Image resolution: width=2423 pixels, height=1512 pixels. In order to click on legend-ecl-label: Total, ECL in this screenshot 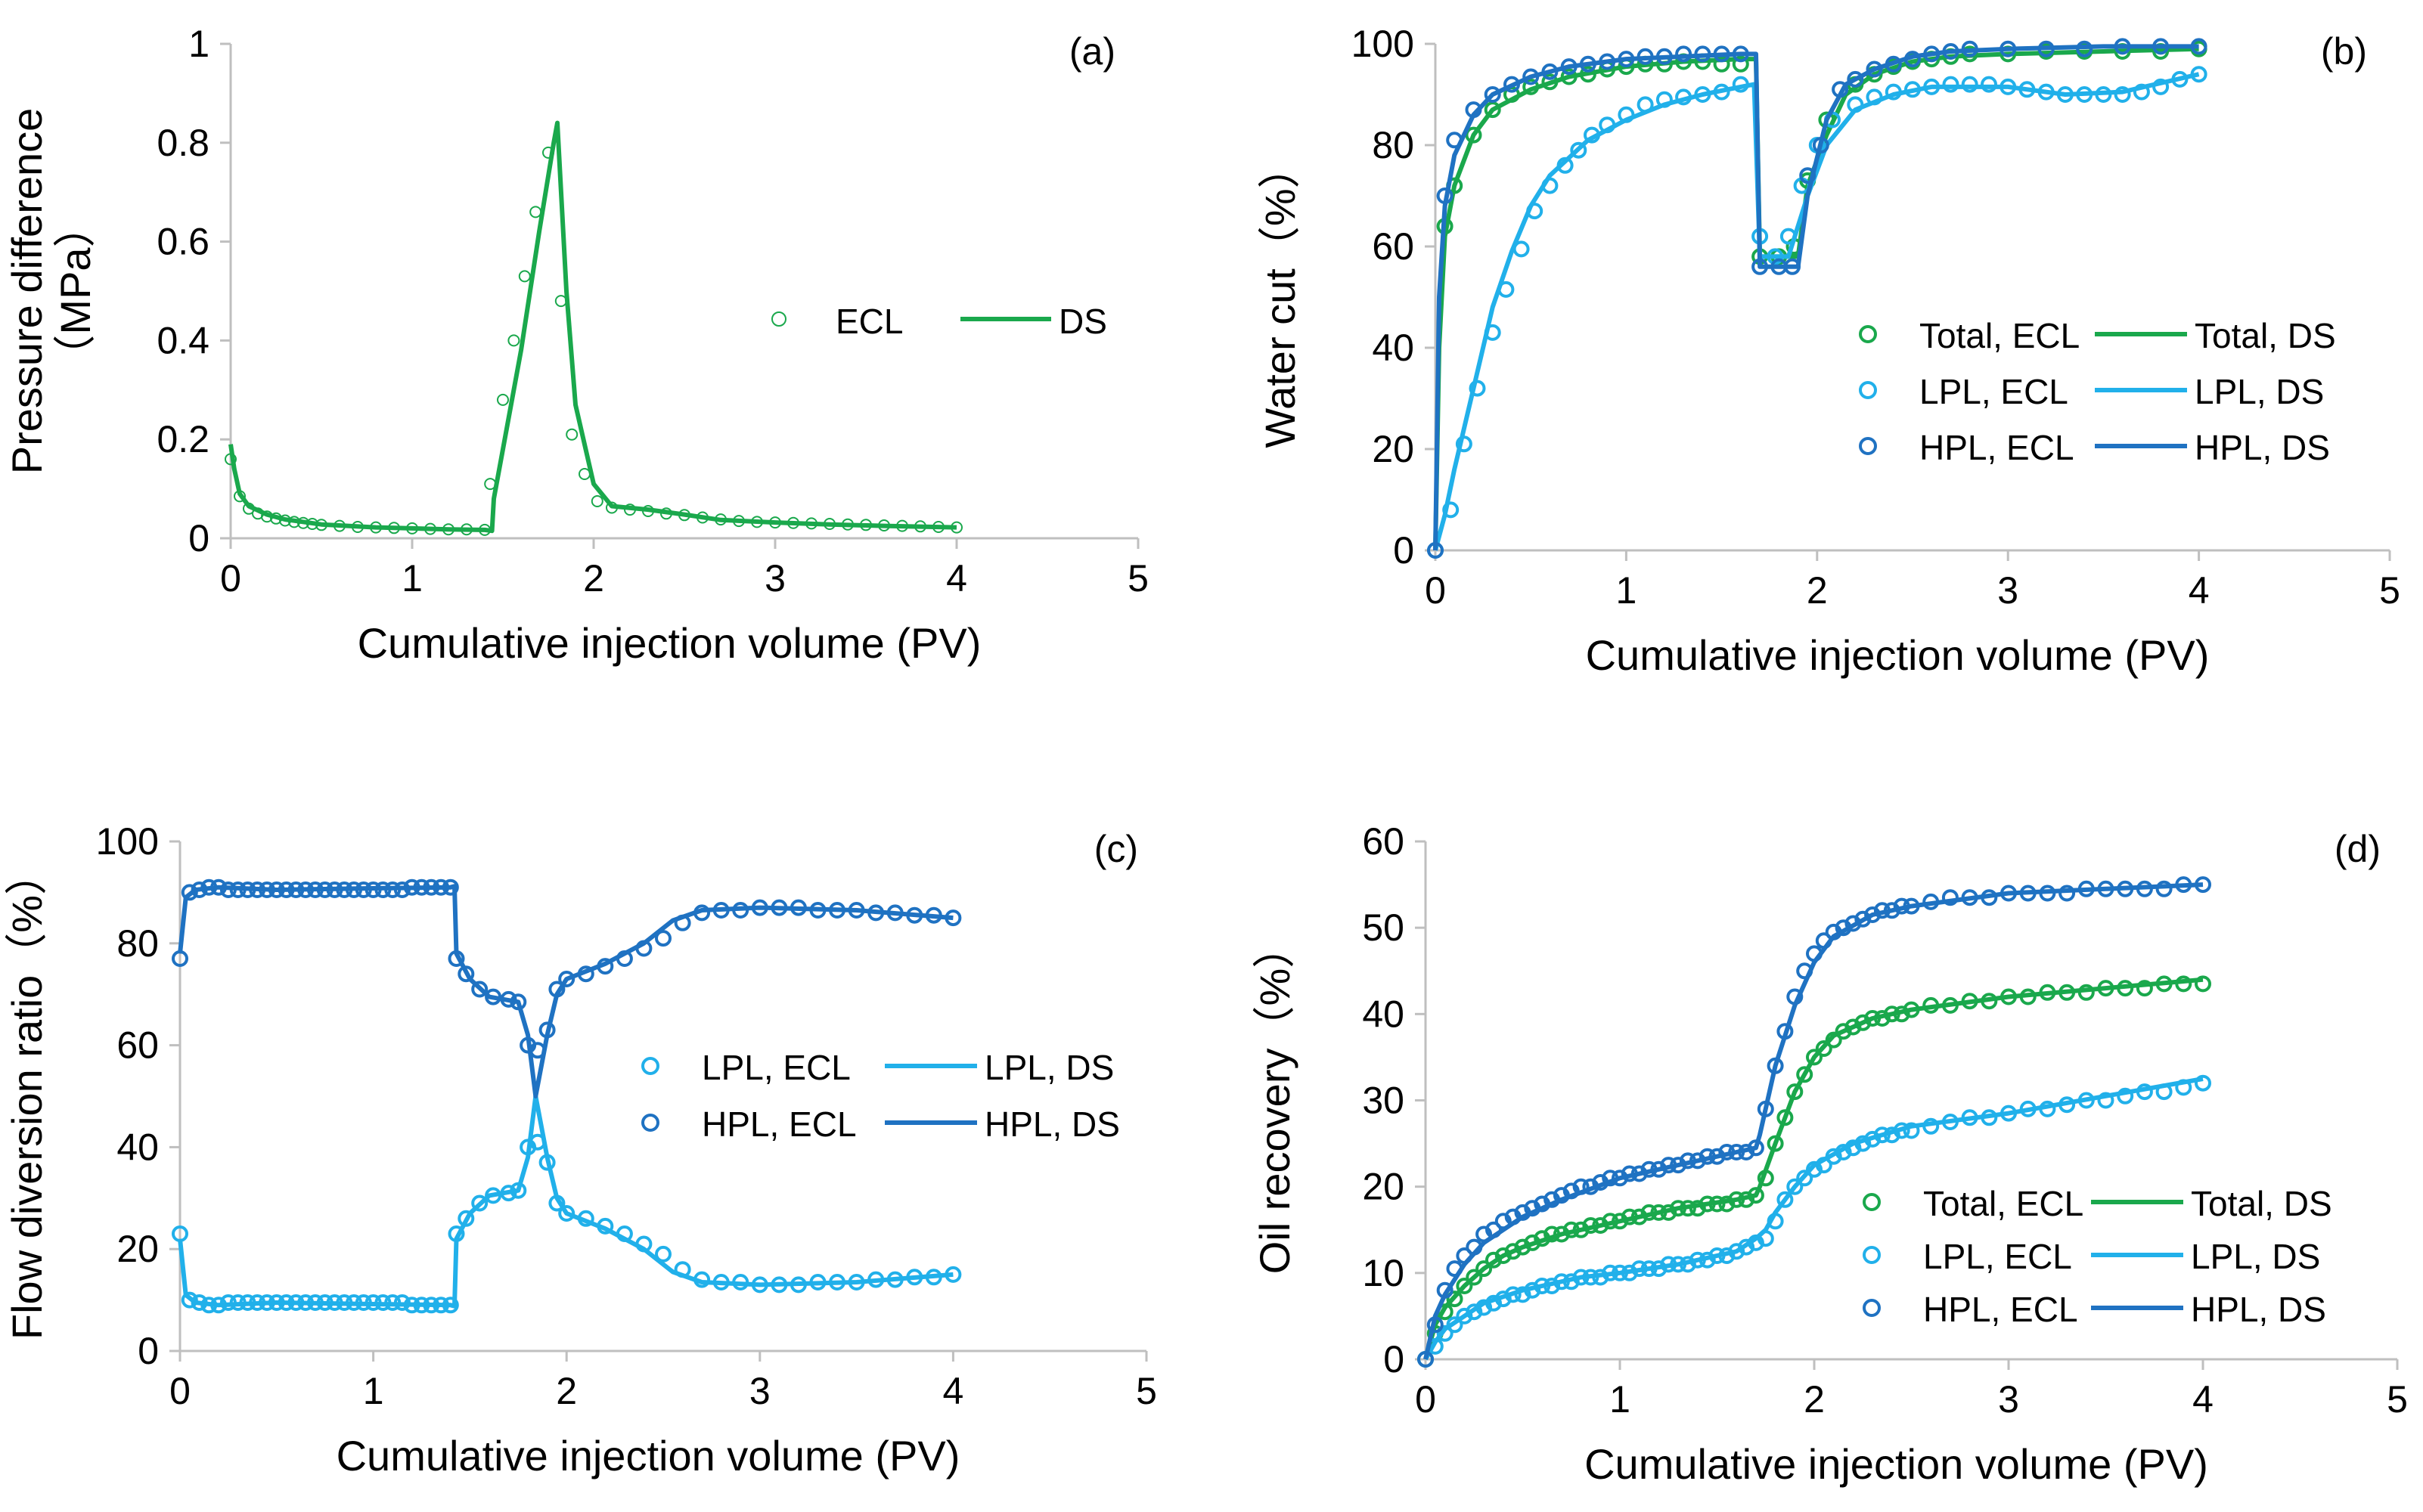, I will do `click(1999, 335)`.